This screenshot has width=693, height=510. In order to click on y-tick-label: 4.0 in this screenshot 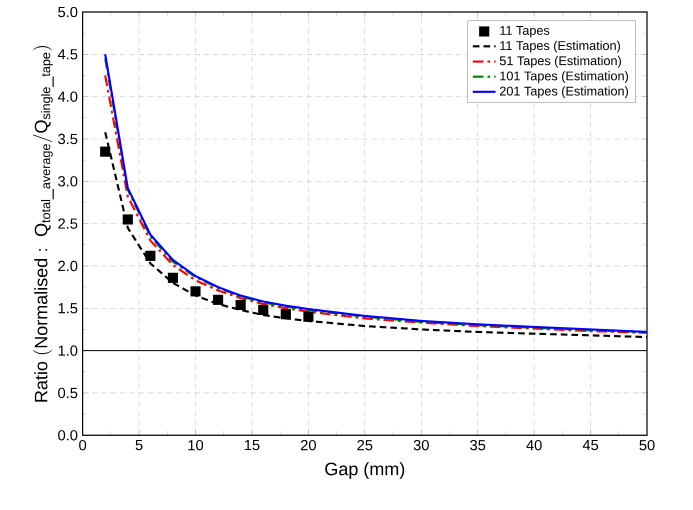, I will do `click(68, 97)`.